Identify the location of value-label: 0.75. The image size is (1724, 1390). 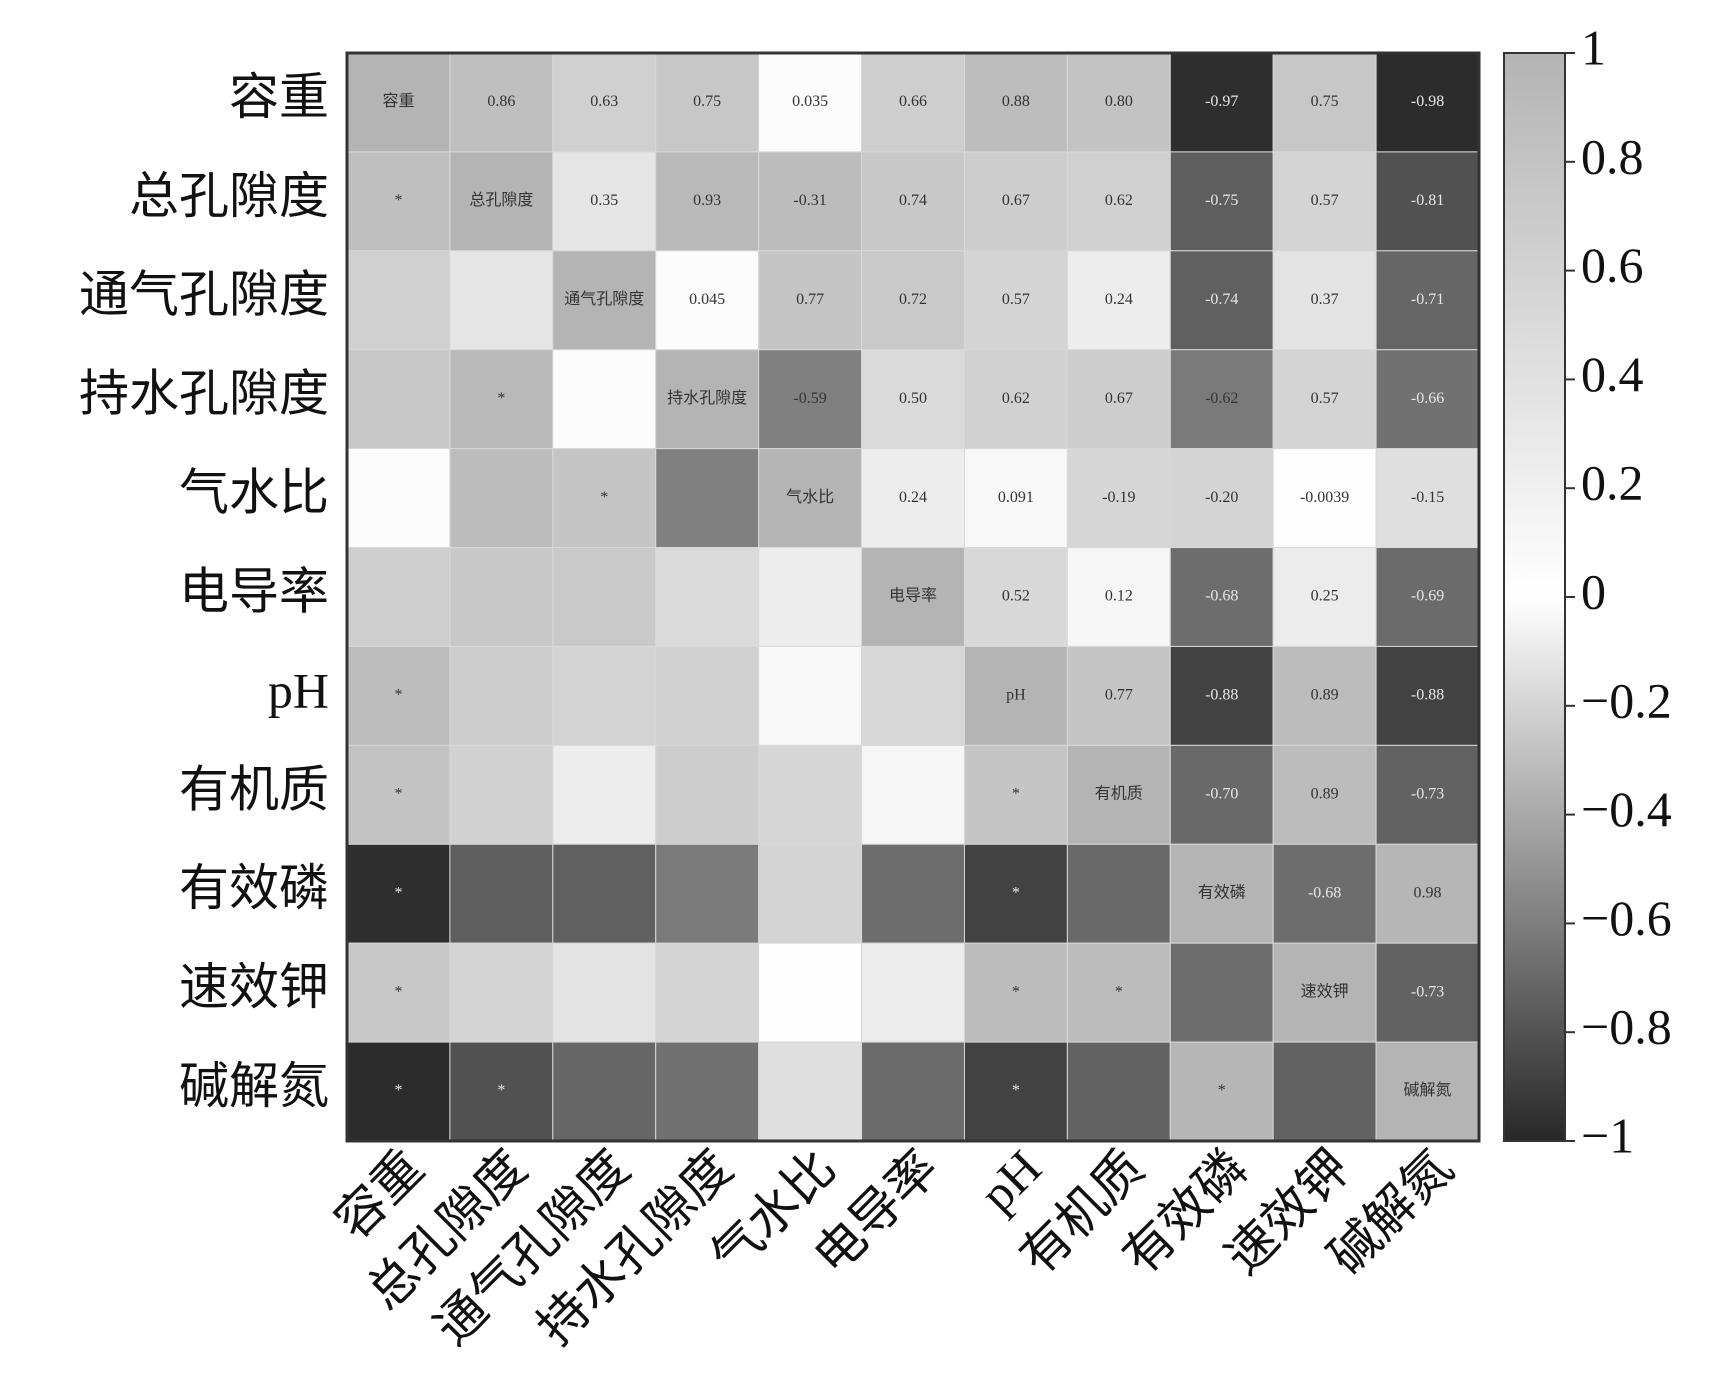
(707, 101).